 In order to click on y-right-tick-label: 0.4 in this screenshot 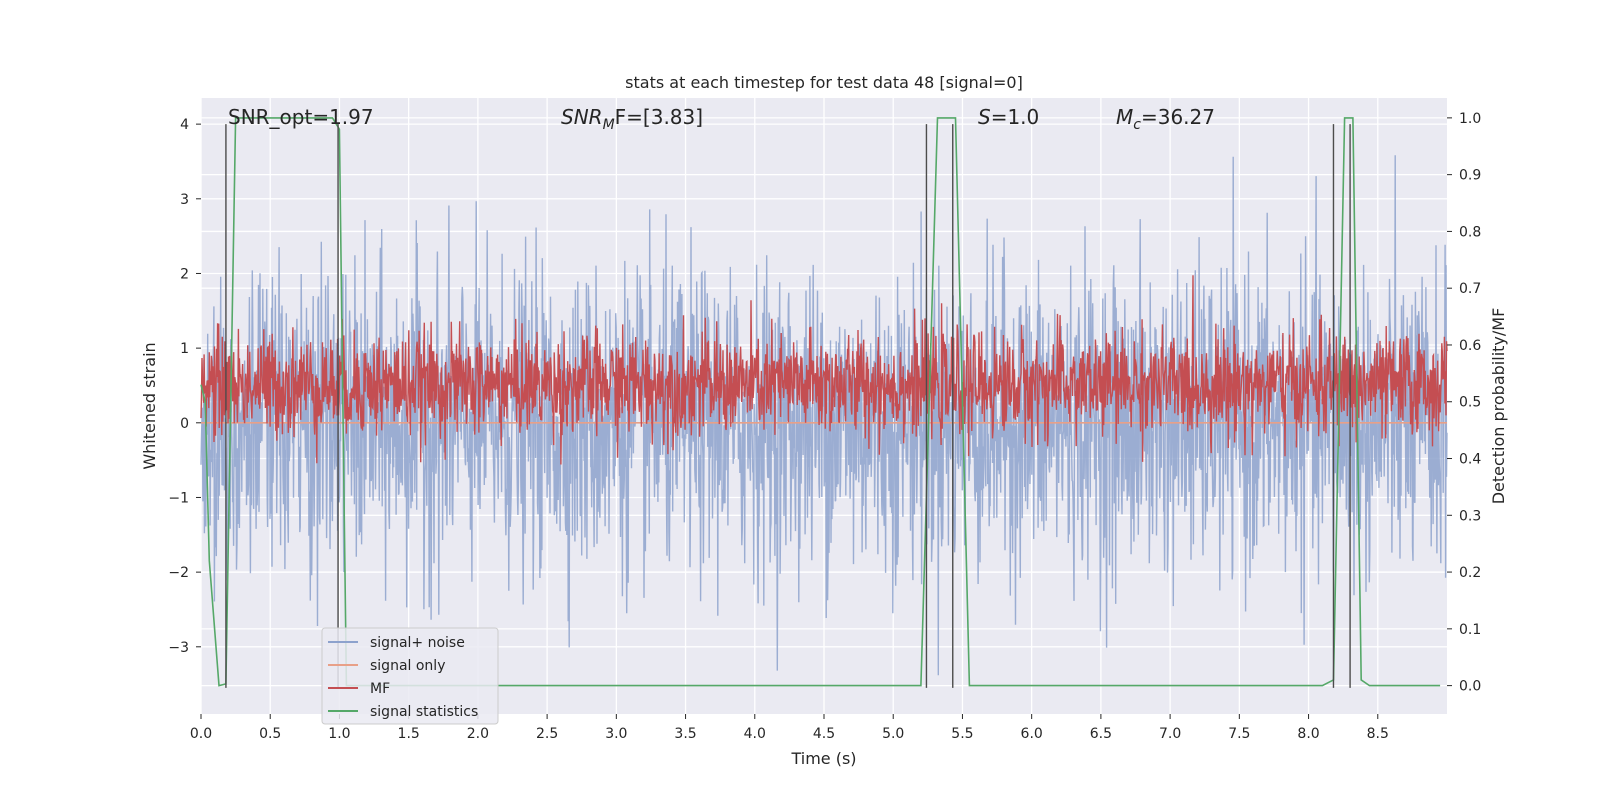, I will do `click(1470, 460)`.